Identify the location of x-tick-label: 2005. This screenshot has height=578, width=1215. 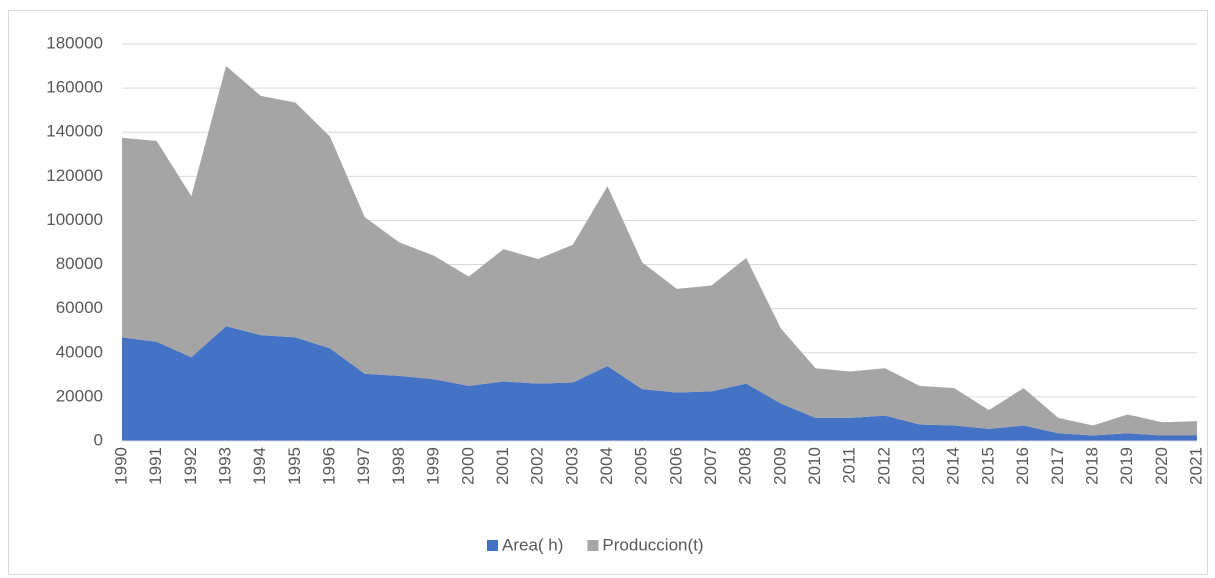
(641, 466).